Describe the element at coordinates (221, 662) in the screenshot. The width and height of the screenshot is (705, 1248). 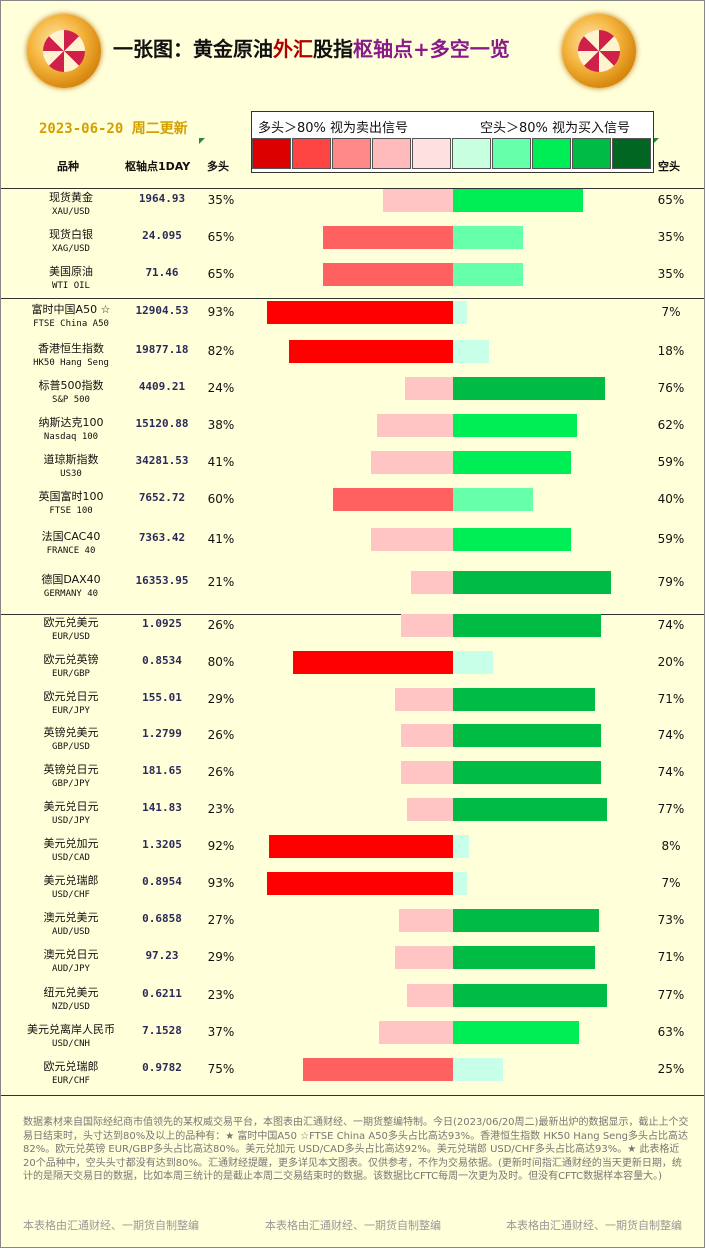
I see `long-percent: 80%` at that location.